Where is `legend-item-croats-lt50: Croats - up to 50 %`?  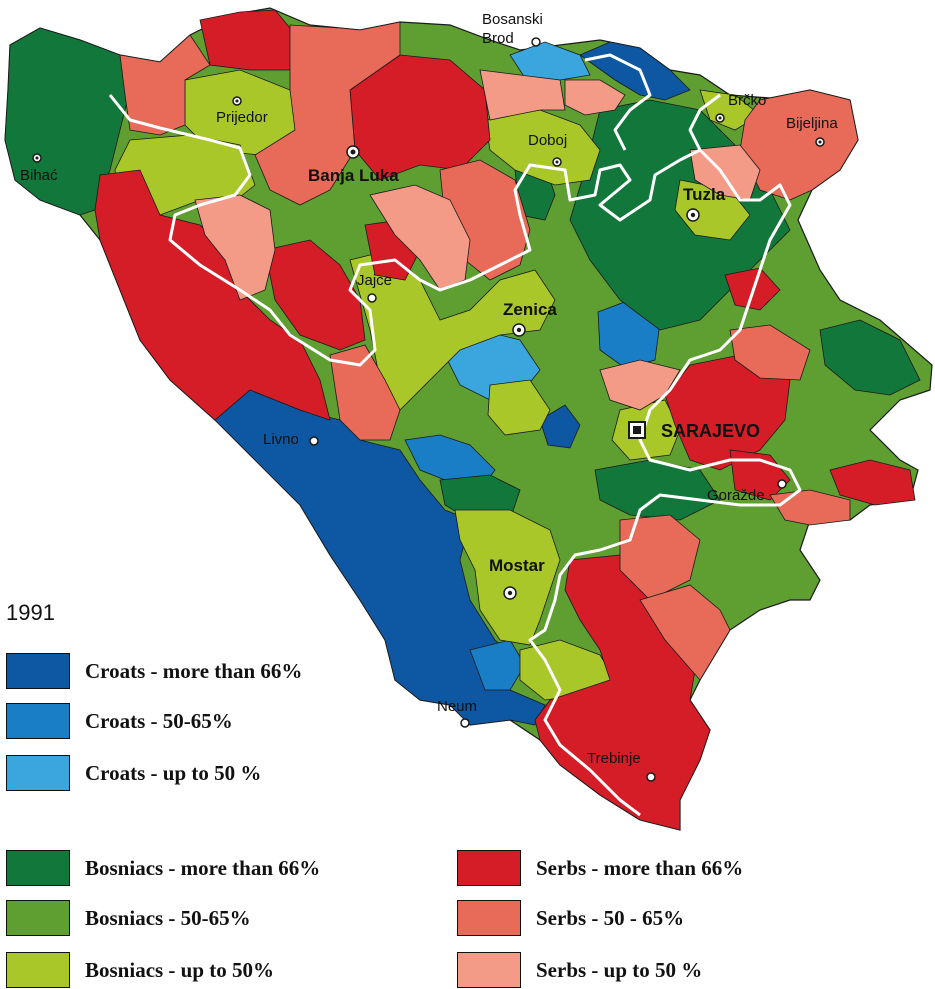
legend-item-croats-lt50: Croats - up to 50 % is located at coordinates (133, 773).